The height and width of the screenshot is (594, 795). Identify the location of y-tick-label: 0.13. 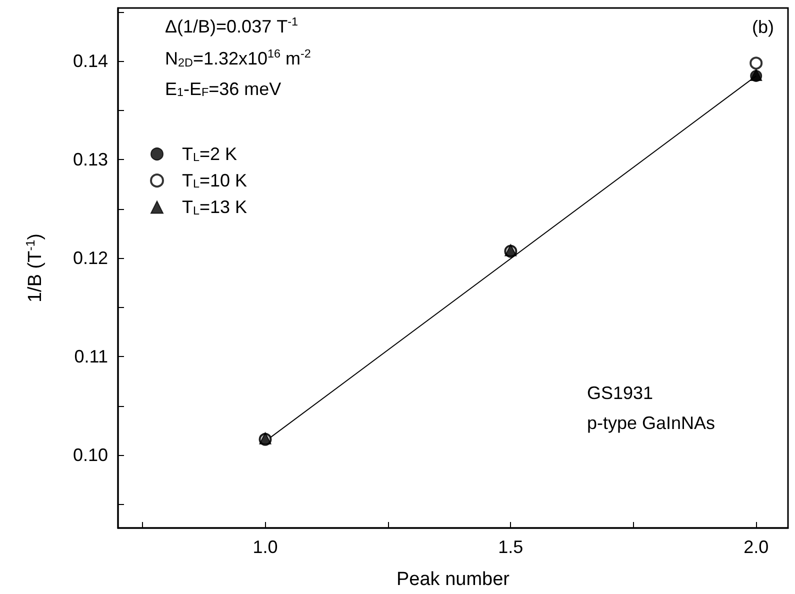
(90, 160).